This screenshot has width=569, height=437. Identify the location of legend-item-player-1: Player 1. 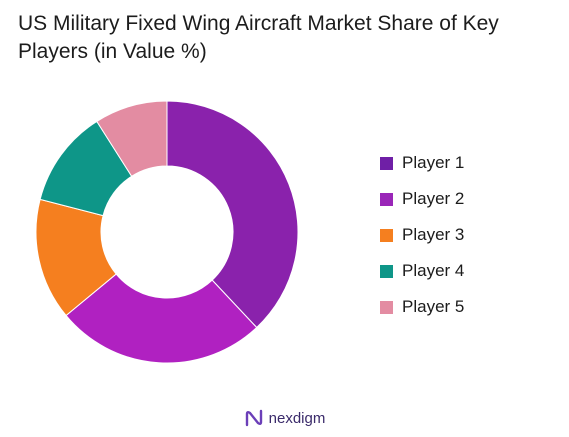
(422, 163).